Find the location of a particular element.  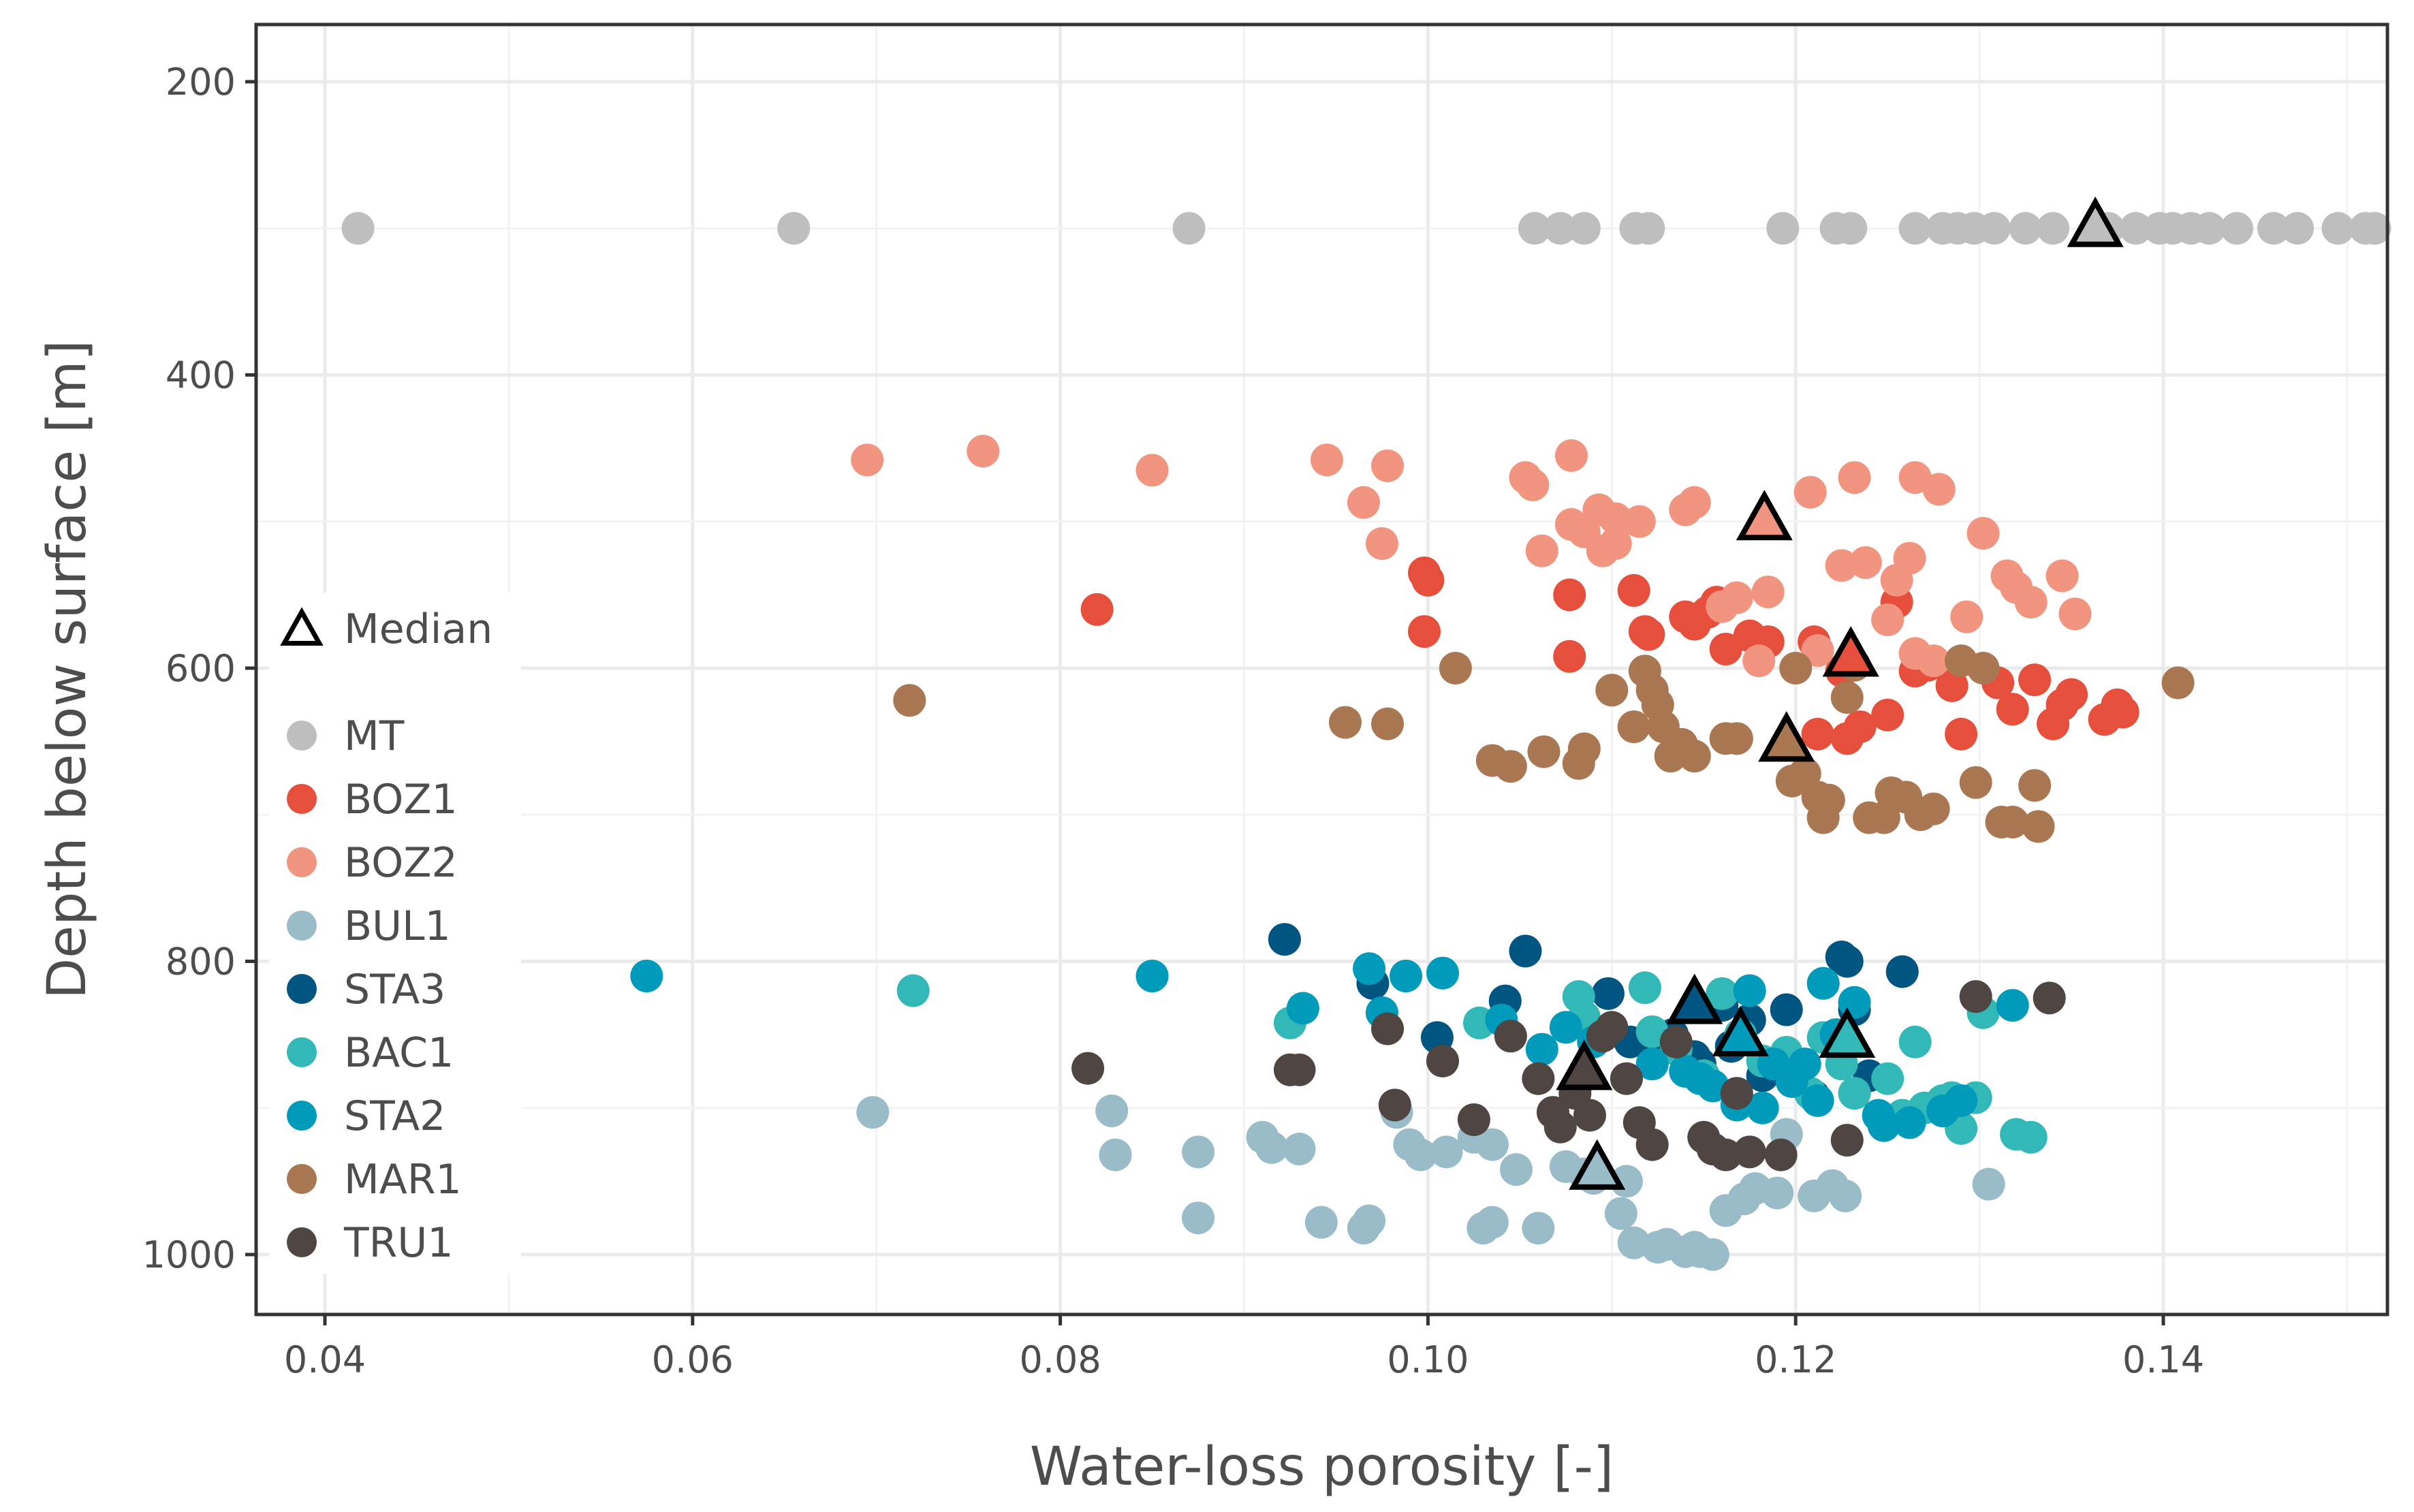

legend-item-sta2: STA2 is located at coordinates (366, 1116).